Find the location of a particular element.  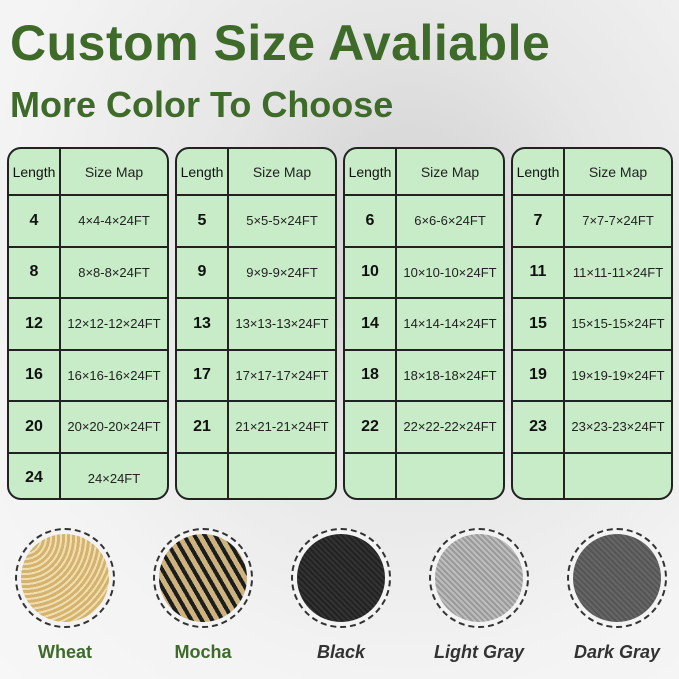

length-cell: 21 is located at coordinates (203, 427).